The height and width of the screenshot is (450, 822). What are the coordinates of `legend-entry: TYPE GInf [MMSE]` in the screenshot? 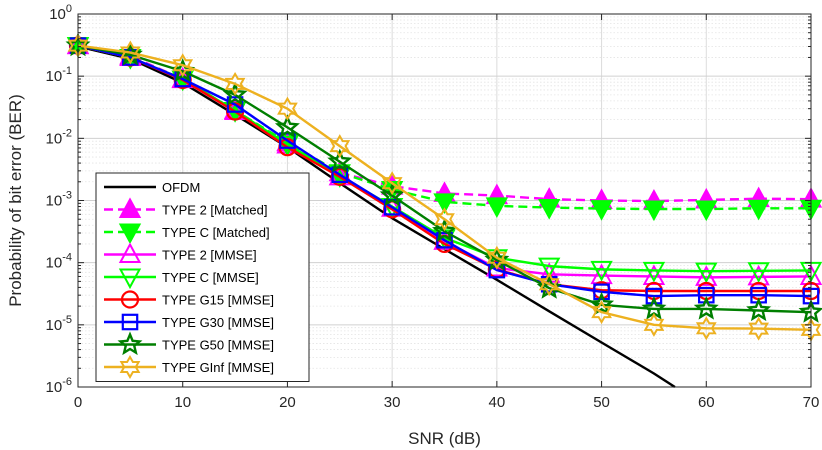 It's located at (189, 367).